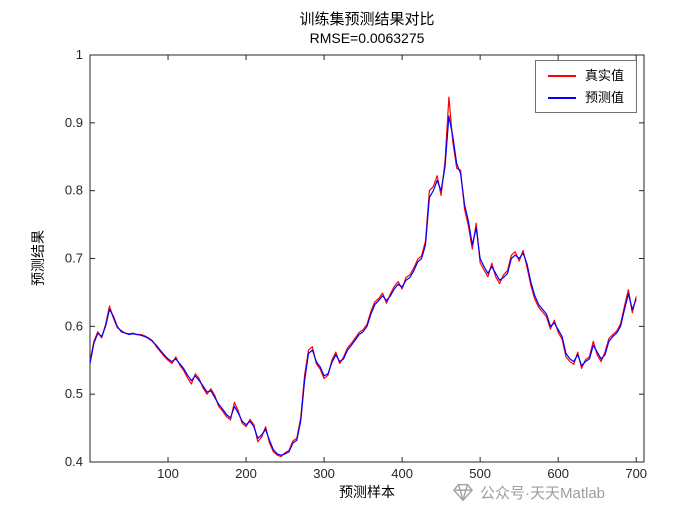  What do you see at coordinates (246, 473) in the screenshot?
I see `x-tick-label: 200` at bounding box center [246, 473].